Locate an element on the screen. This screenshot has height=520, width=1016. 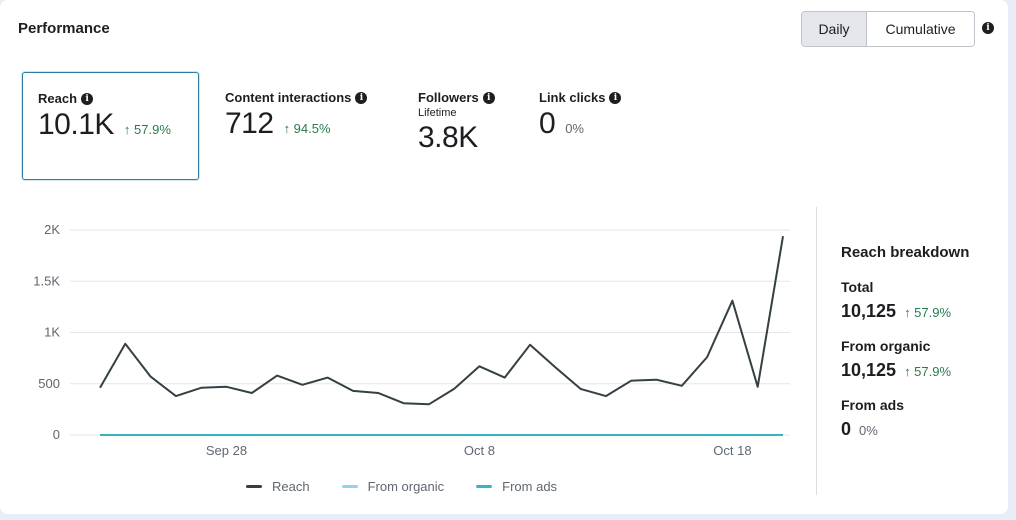
cumulative-button: Cumulative is located at coordinates (920, 29).